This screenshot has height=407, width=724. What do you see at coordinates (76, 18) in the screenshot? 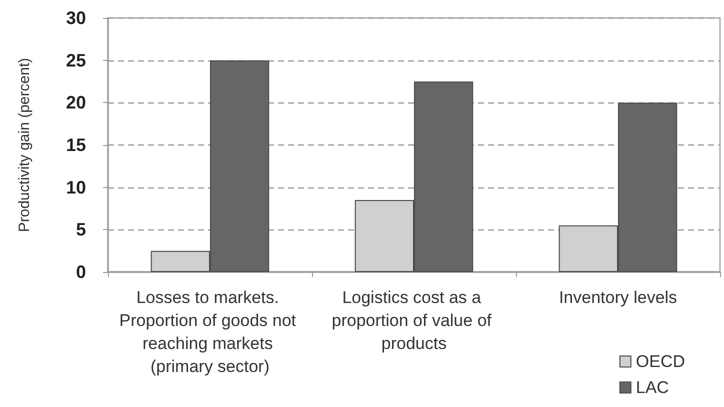
I see `y-tick-label: 30` at bounding box center [76, 18].